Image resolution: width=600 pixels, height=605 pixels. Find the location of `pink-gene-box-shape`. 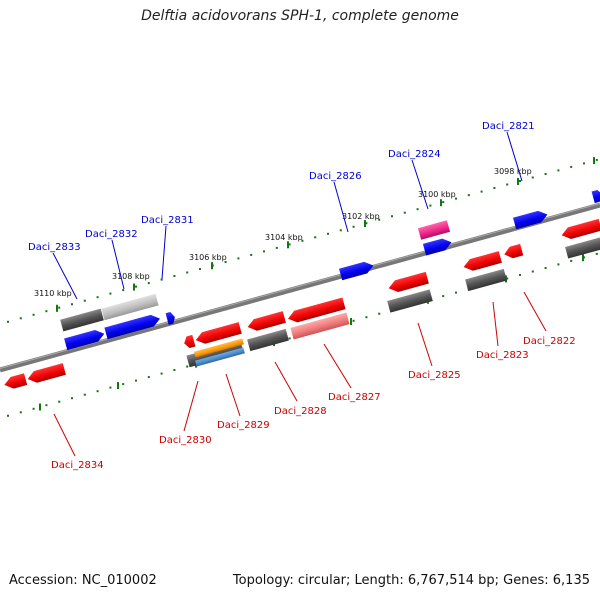

pink-gene-box-shape is located at coordinates (434, 230).